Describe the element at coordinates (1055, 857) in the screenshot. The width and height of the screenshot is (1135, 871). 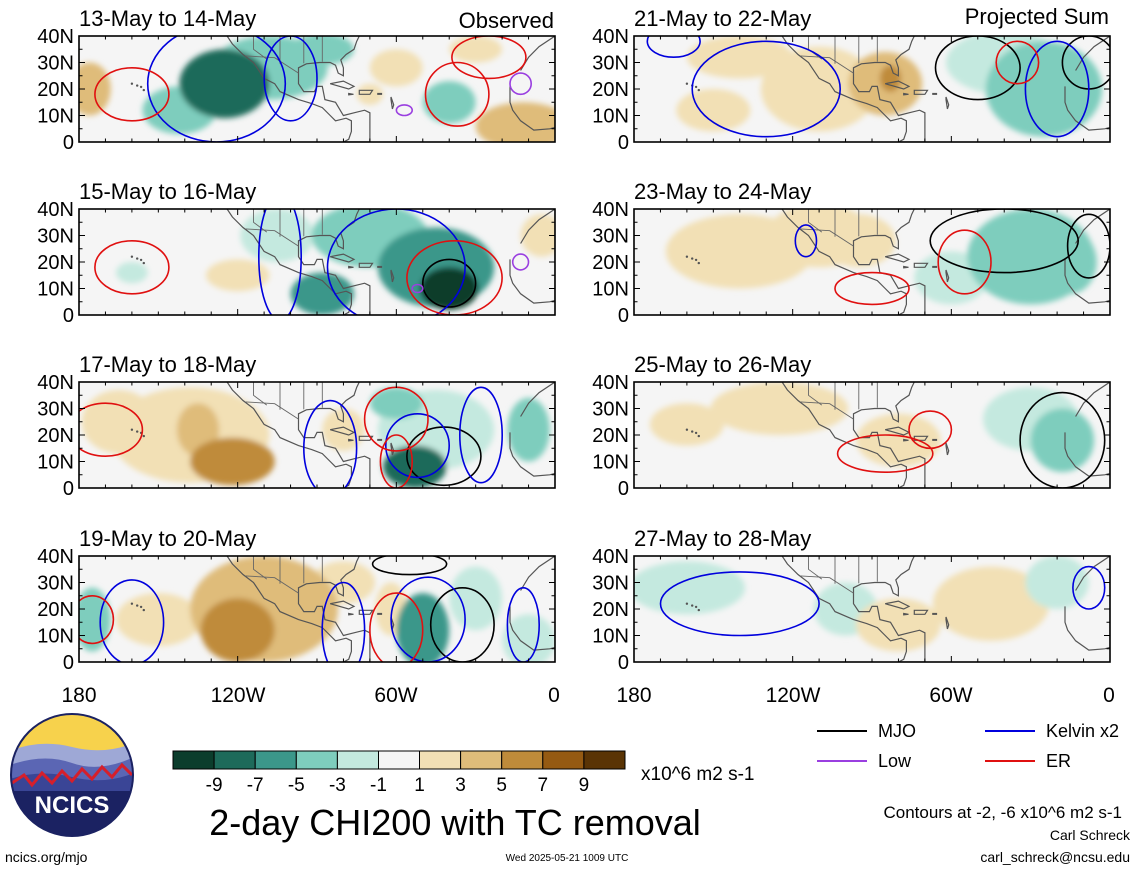
I see `author-email: carl_schreck@ncsu.edu` at that location.